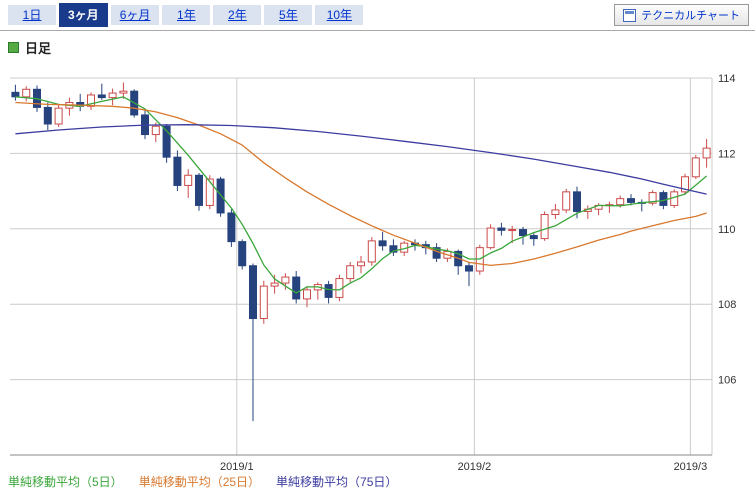  I want to click on y-axis-label: 108, so click(727, 305).